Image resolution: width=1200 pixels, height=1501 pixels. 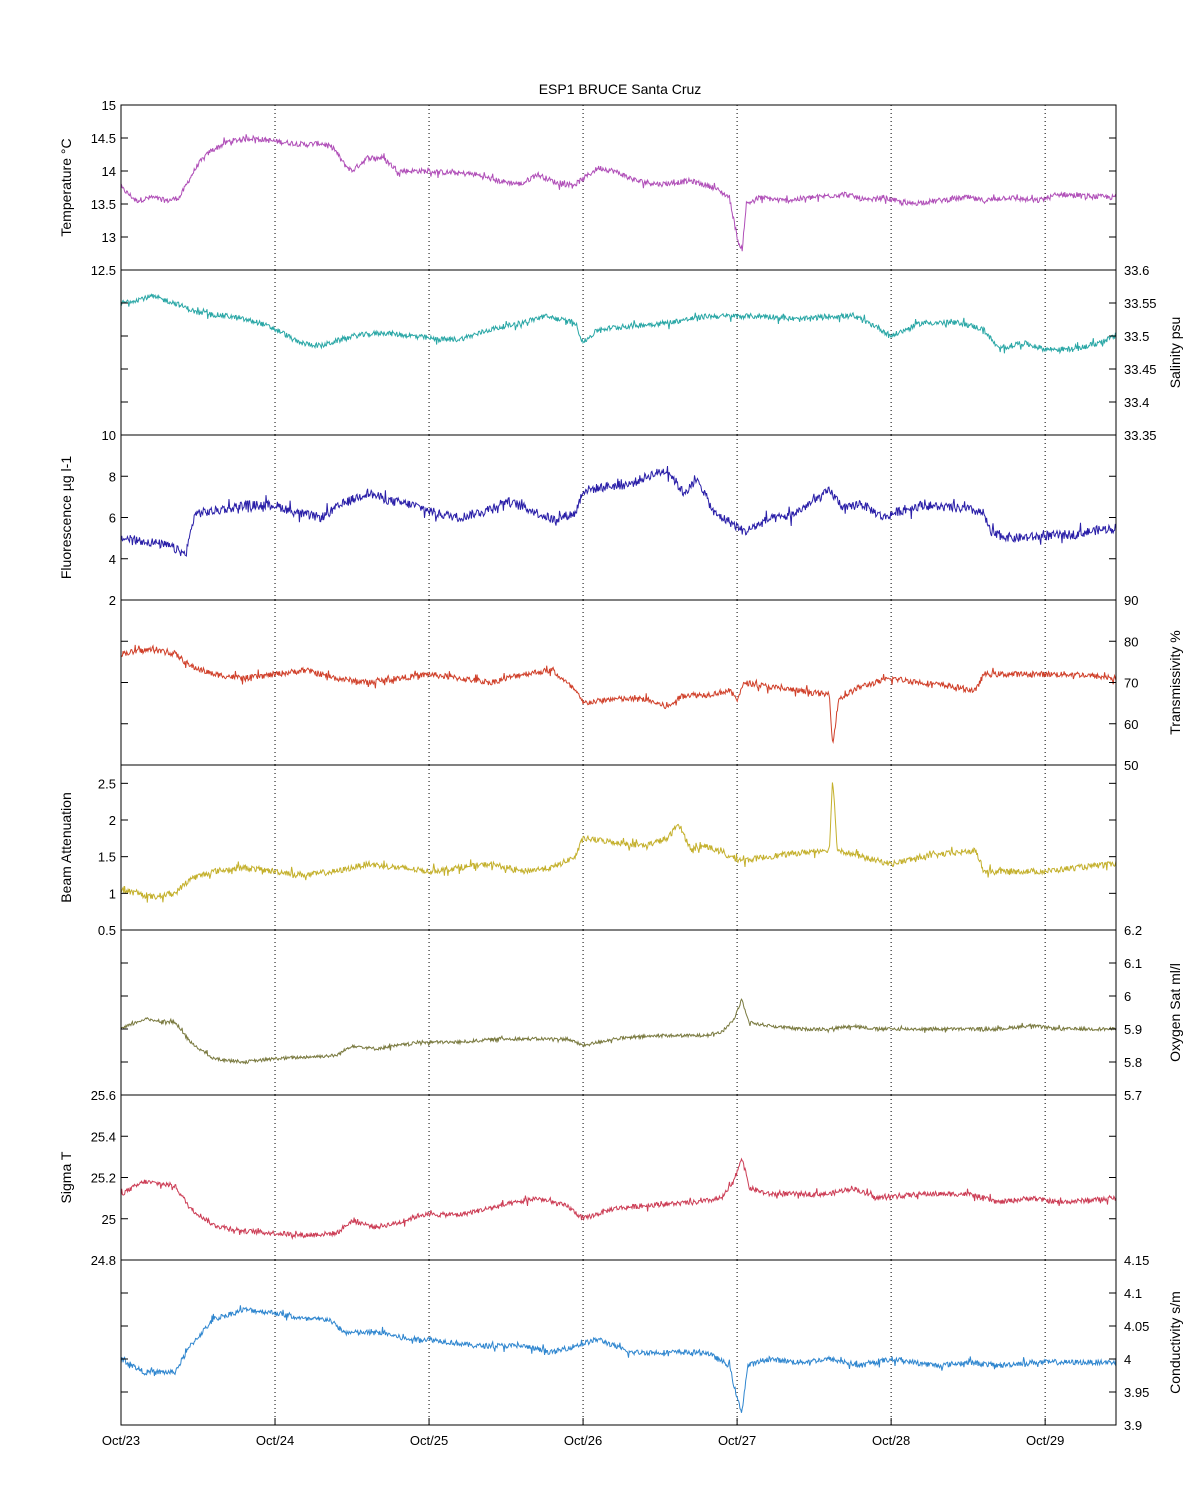 I want to click on y-tick-label: 6.2, so click(x=1133, y=930).